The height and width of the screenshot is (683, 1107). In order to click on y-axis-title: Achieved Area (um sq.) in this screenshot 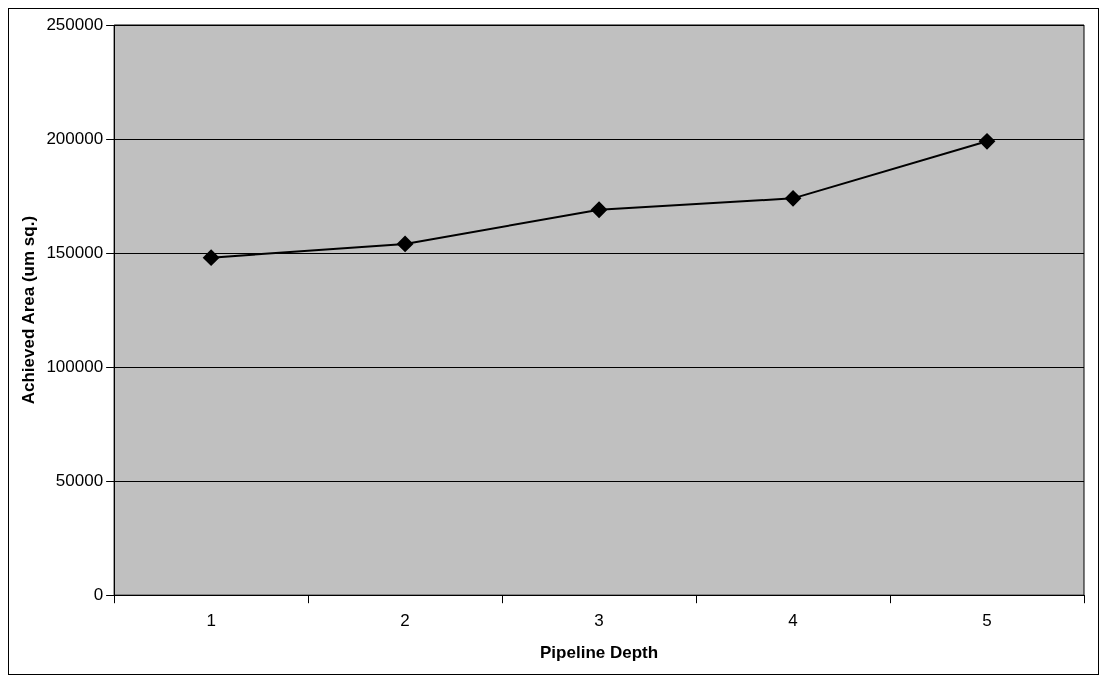, I will do `click(28, 310)`.